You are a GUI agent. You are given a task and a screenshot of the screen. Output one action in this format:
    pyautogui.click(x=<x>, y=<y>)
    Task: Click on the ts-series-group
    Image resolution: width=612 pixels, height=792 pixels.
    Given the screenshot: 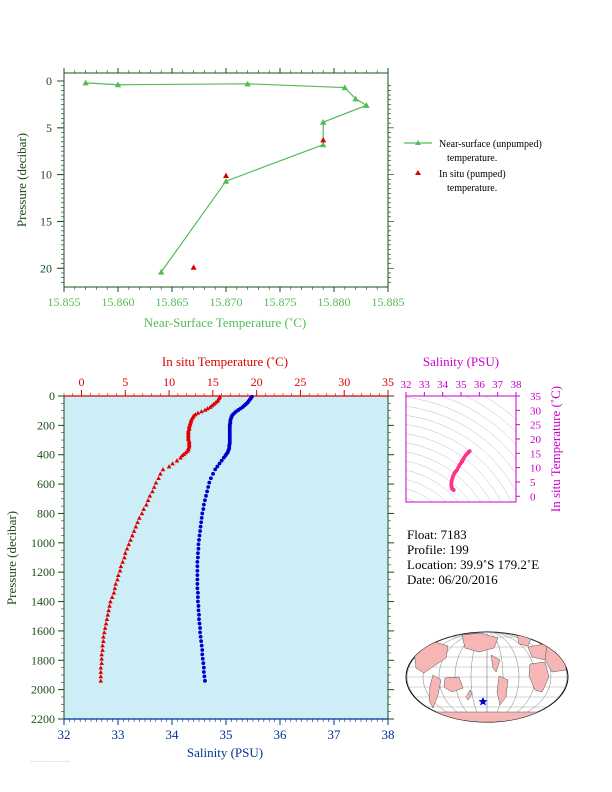 What is the action you would take?
    pyautogui.click(x=460, y=470)
    